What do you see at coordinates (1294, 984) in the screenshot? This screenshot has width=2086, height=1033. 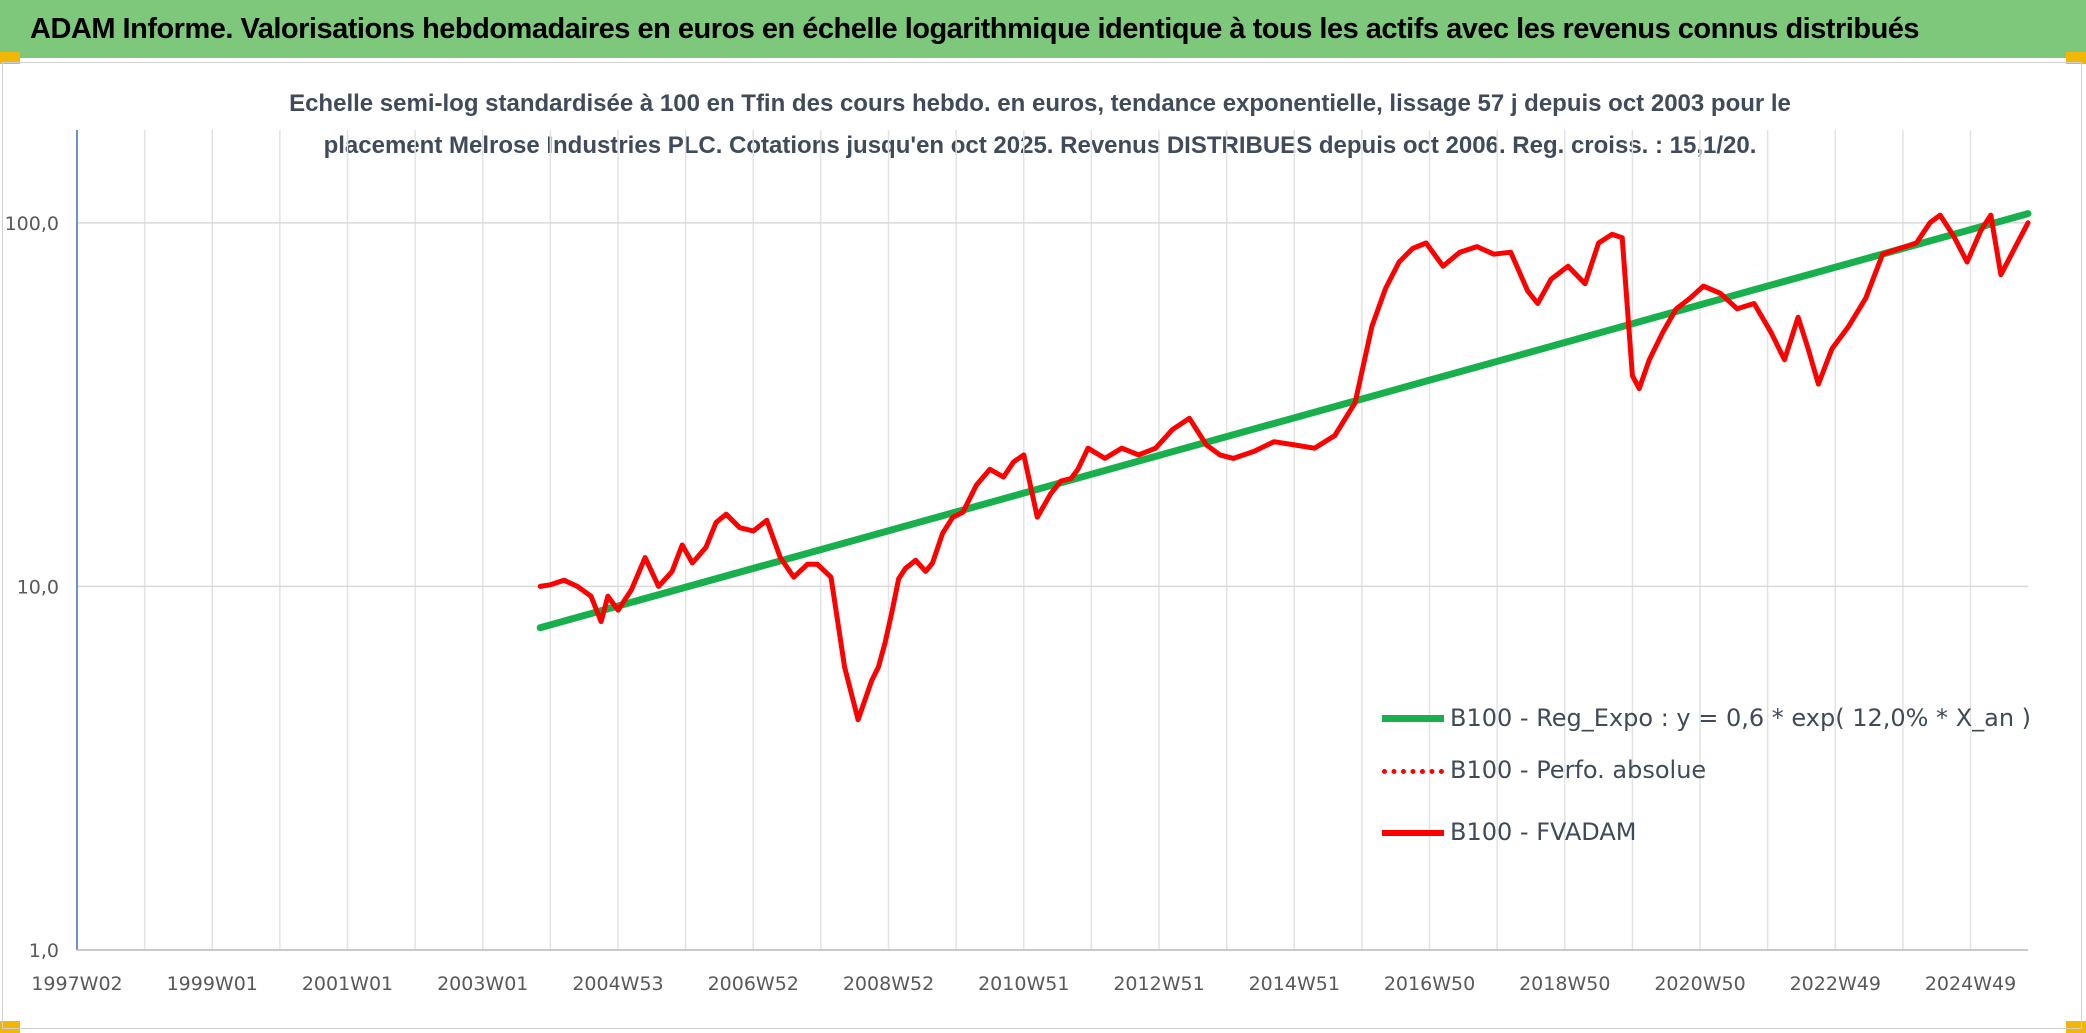 I see `x-tick-label: 2014W51` at bounding box center [1294, 984].